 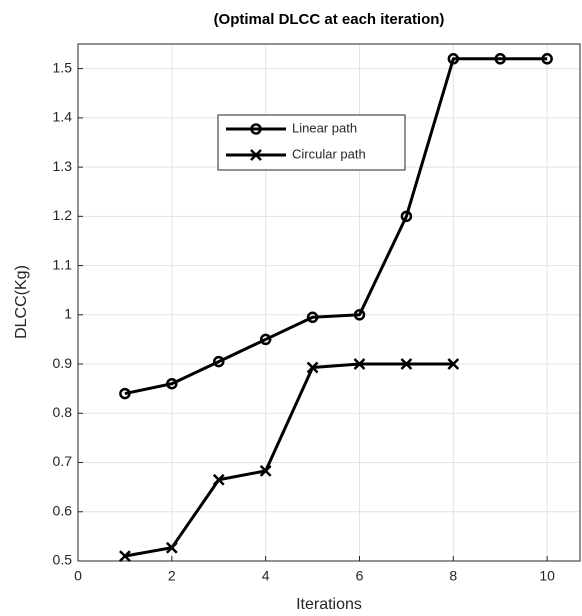 I want to click on legend: Linear path Circular path, so click(x=311, y=142).